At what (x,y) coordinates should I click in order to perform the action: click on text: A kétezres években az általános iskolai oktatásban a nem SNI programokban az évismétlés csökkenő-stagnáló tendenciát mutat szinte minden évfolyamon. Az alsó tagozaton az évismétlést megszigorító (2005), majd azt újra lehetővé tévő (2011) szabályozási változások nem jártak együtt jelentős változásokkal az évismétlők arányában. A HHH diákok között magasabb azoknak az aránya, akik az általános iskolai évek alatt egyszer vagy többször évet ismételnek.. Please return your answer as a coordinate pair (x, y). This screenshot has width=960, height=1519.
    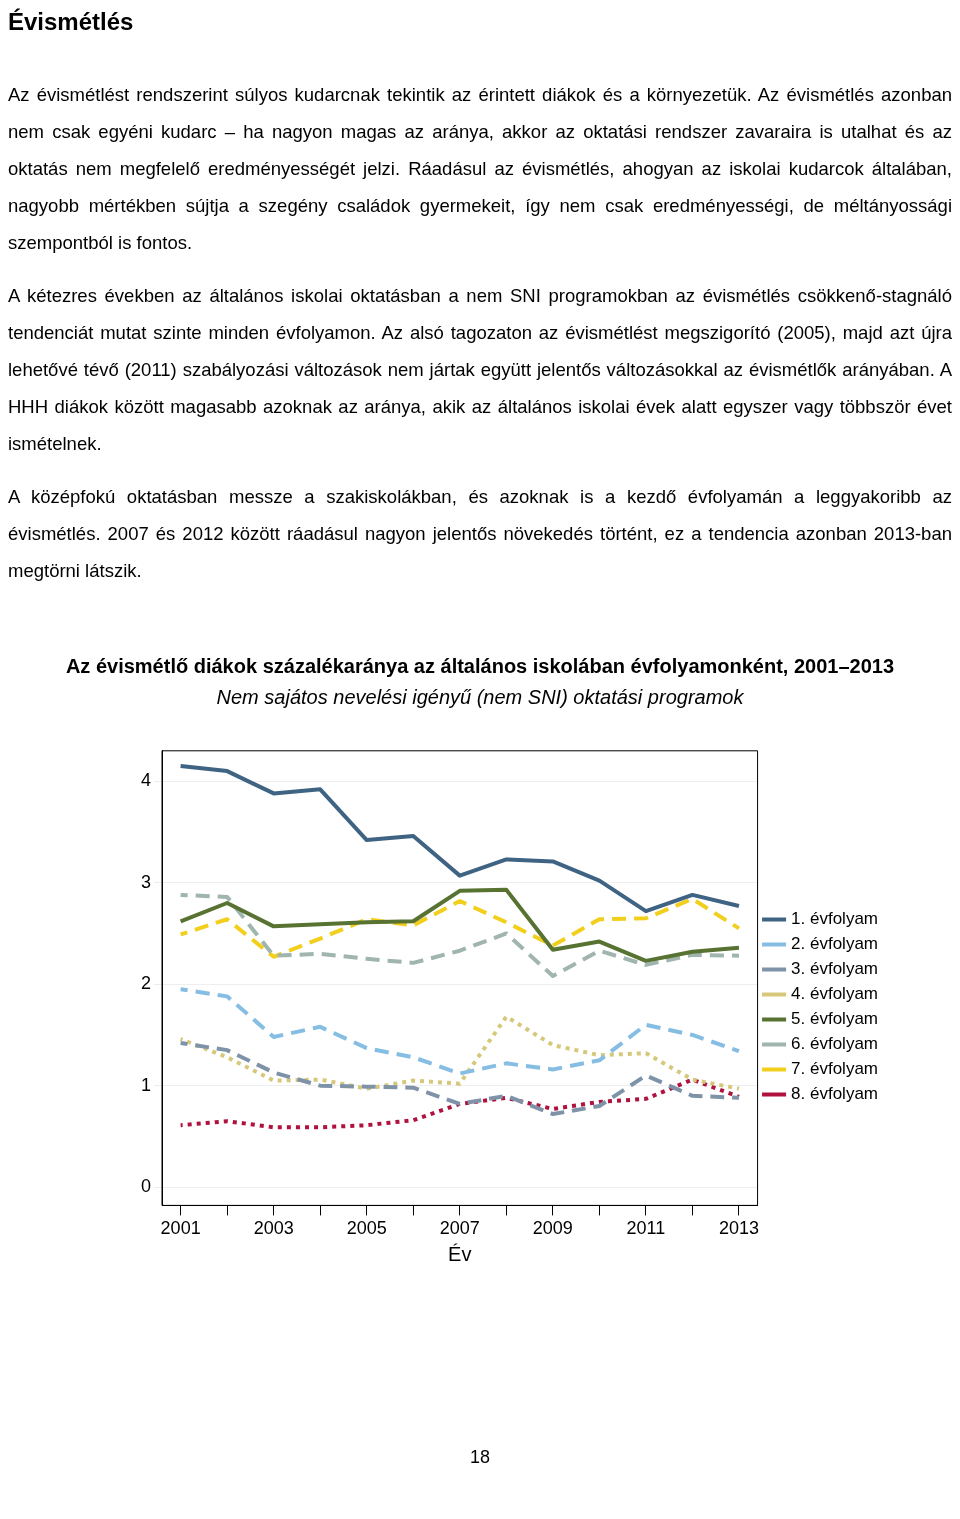
    Looking at the image, I should click on (480, 370).